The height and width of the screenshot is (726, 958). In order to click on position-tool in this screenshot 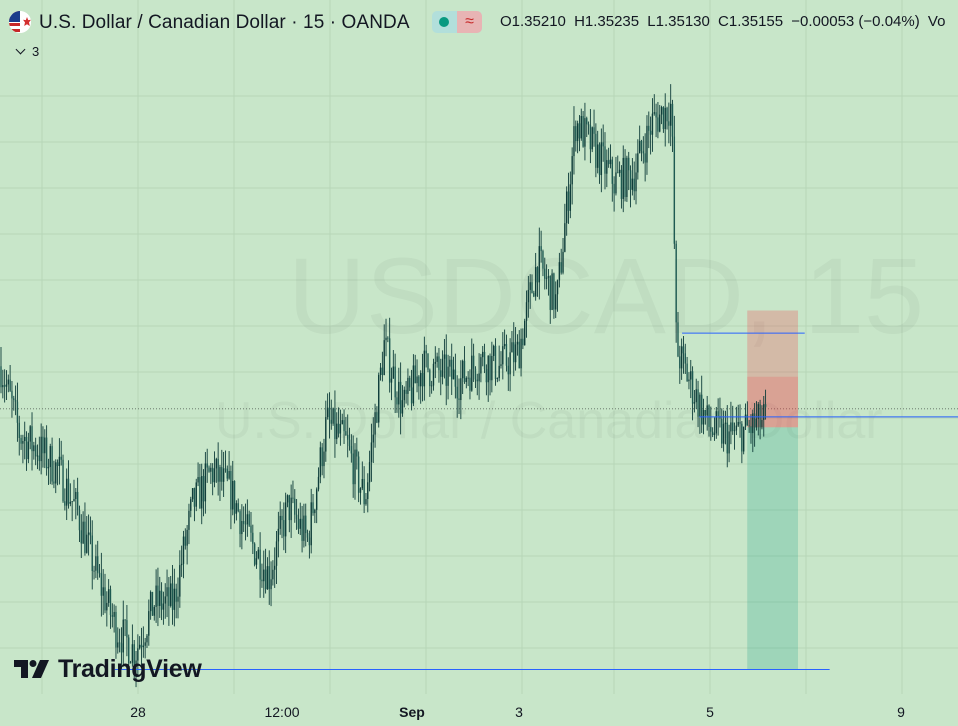, I will do `click(773, 490)`.